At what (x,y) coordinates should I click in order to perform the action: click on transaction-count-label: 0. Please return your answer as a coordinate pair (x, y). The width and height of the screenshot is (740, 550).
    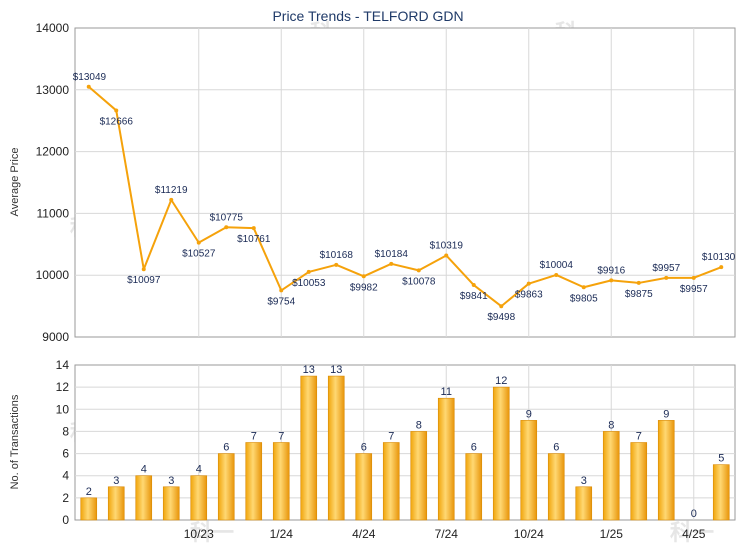
    Looking at the image, I should click on (694, 514).